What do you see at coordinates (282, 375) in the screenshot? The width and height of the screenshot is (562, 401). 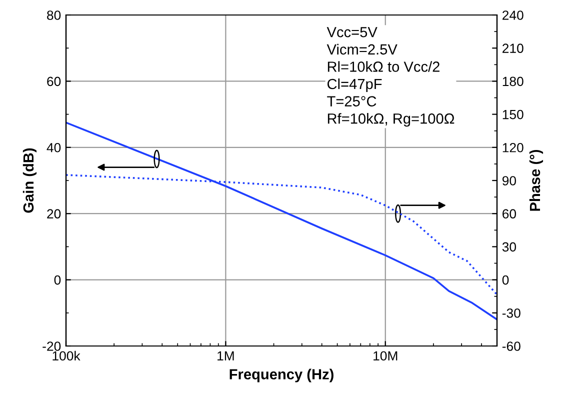 I see `x-axis-title: Frequency (Hz)` at bounding box center [282, 375].